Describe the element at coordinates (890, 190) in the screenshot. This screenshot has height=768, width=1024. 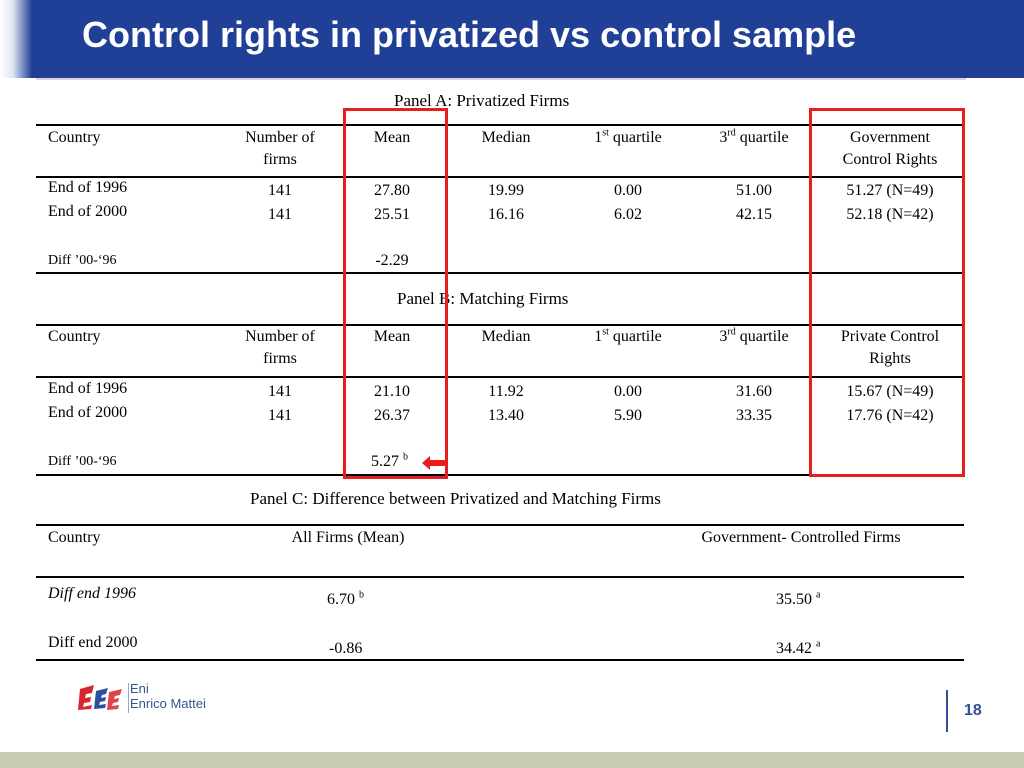
I see `table-cell-control: 51.27 (N=49)` at that location.